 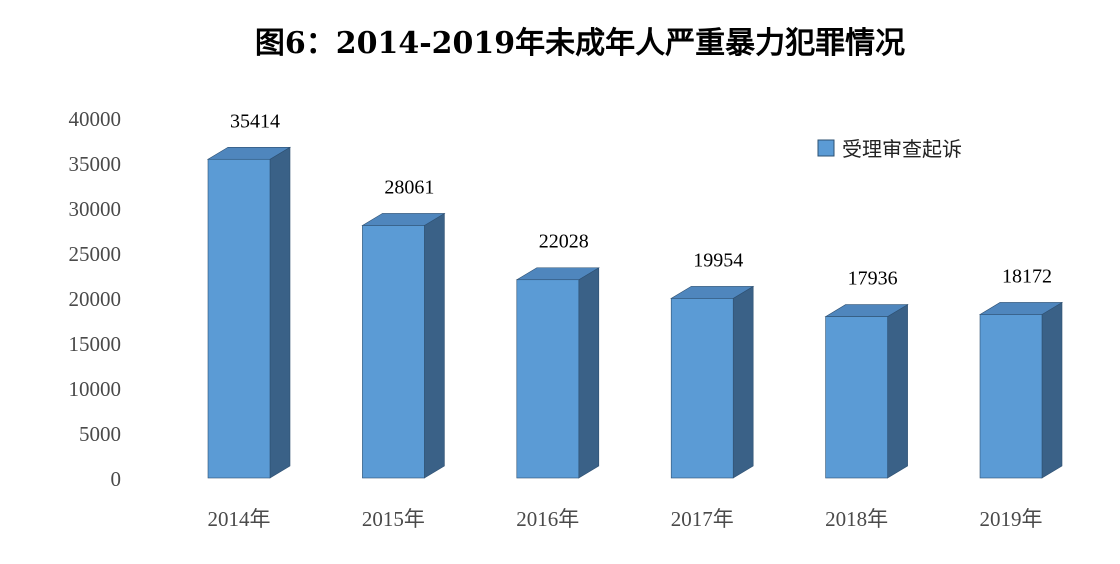 What do you see at coordinates (95, 164) in the screenshot?
I see `y-tick-label: 35000` at bounding box center [95, 164].